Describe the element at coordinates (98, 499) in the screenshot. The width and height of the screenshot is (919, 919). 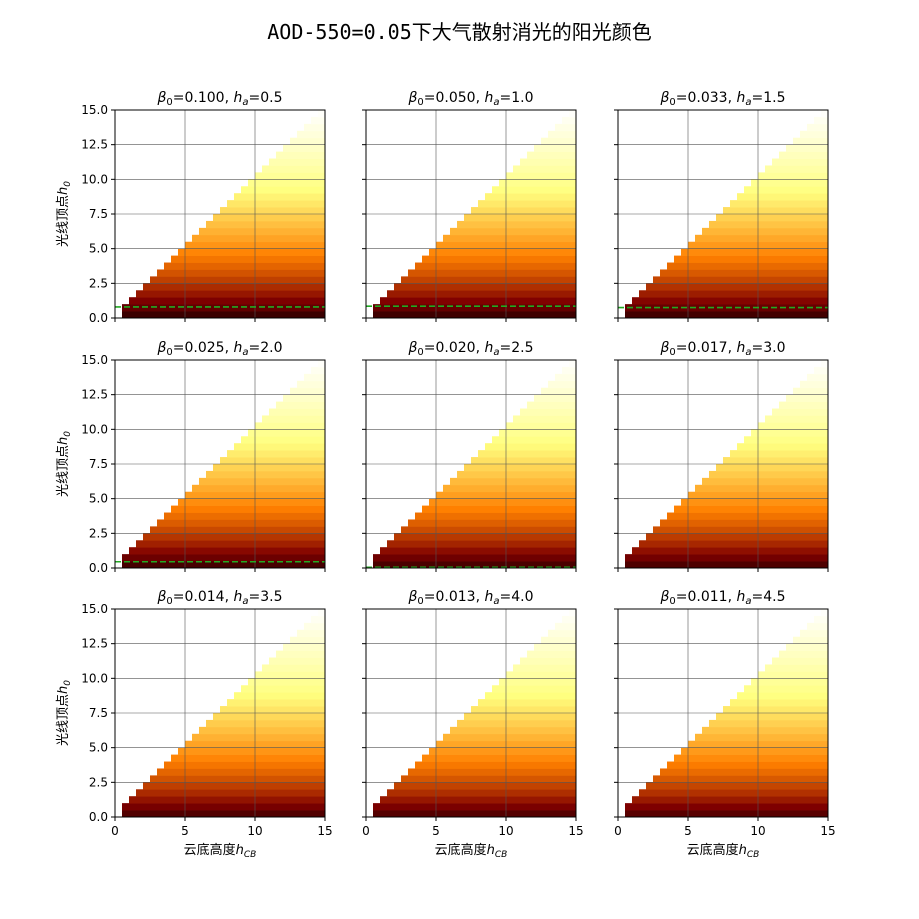
I see `y-tick-label: 5.0` at that location.